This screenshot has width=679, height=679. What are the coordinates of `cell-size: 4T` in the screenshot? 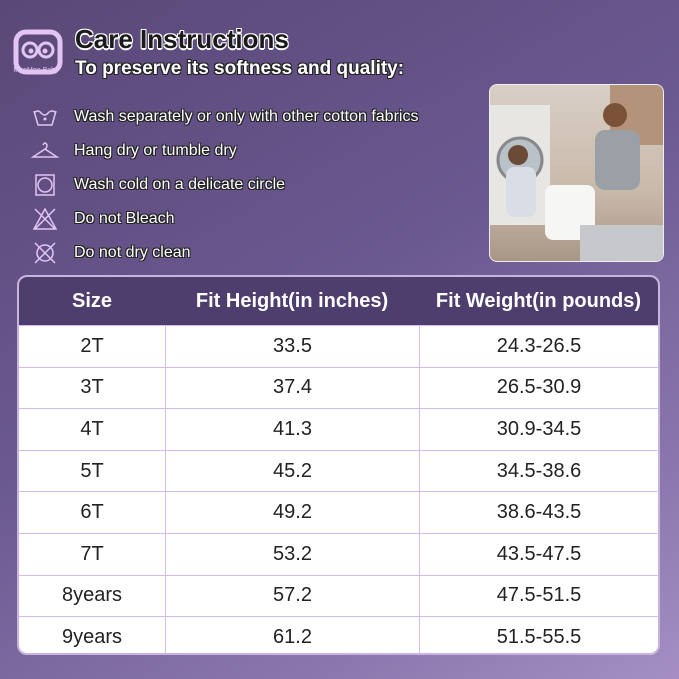 It's located at (92, 428).